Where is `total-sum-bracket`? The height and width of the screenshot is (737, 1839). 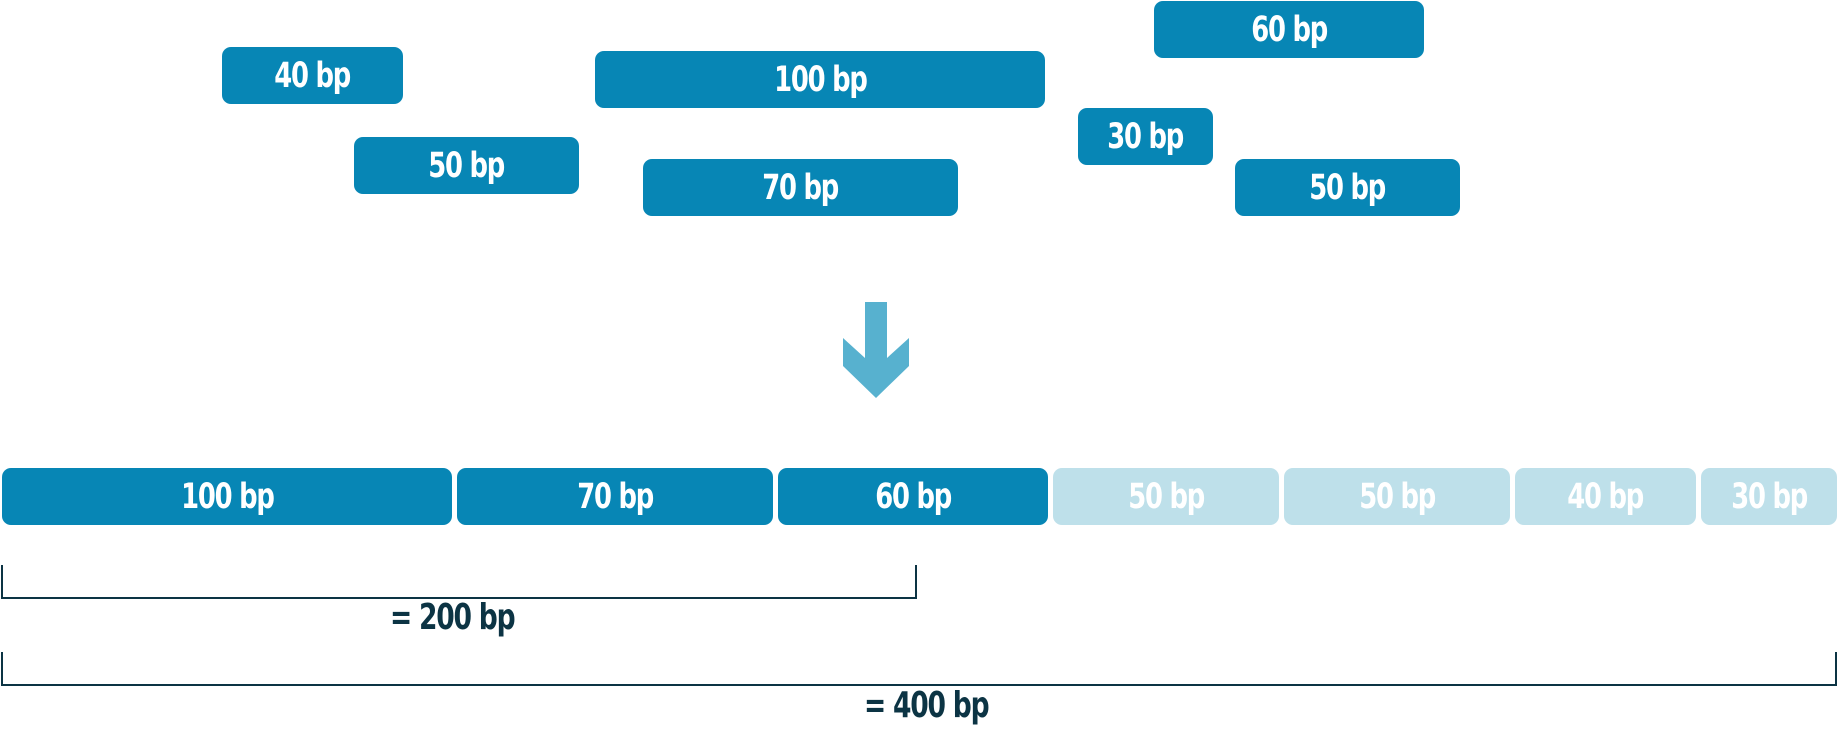
total-sum-bracket is located at coordinates (919, 669).